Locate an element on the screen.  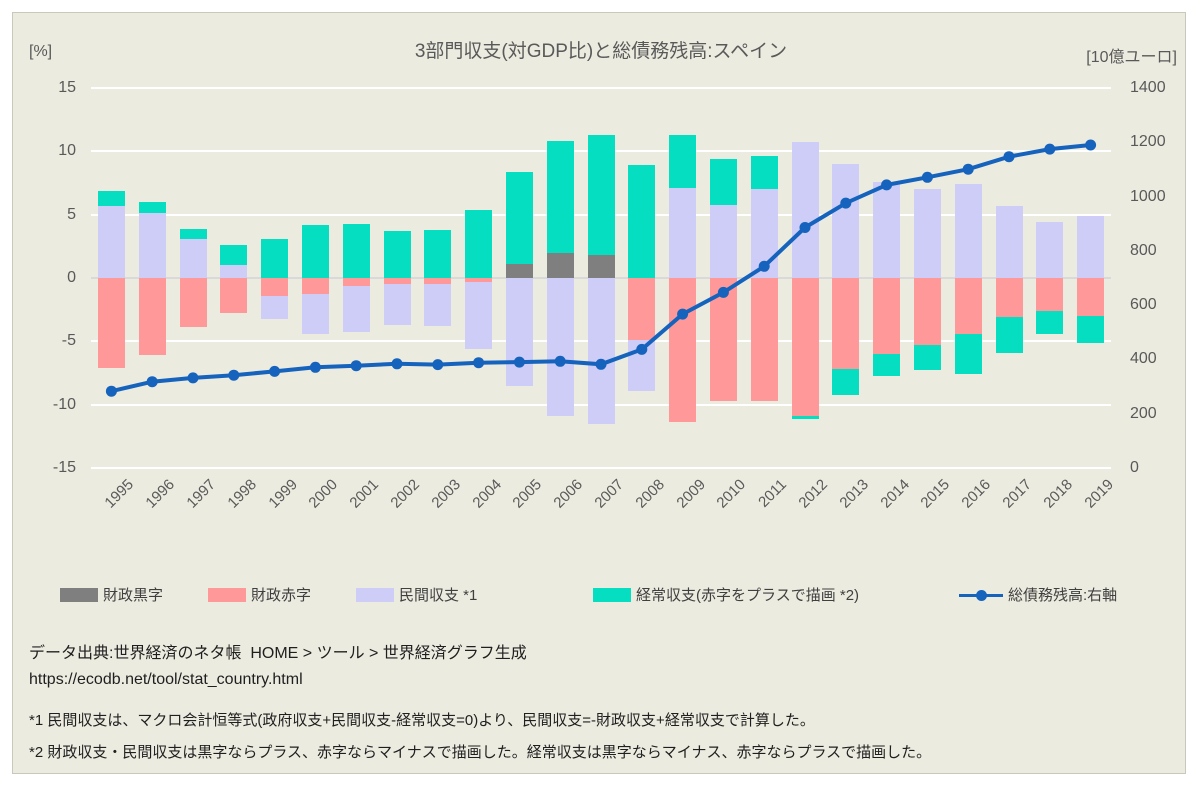
right-axis-tick-label: 0 is located at coordinates (1134, 467).